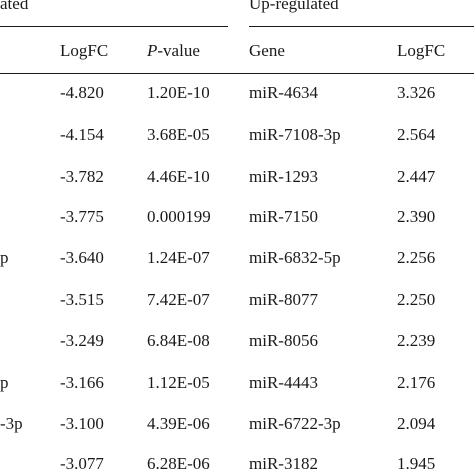 Image resolution: width=474 pixels, height=474 pixels. Describe the element at coordinates (152, 50) in the screenshot. I see `pvalue-italic-p: P` at that location.